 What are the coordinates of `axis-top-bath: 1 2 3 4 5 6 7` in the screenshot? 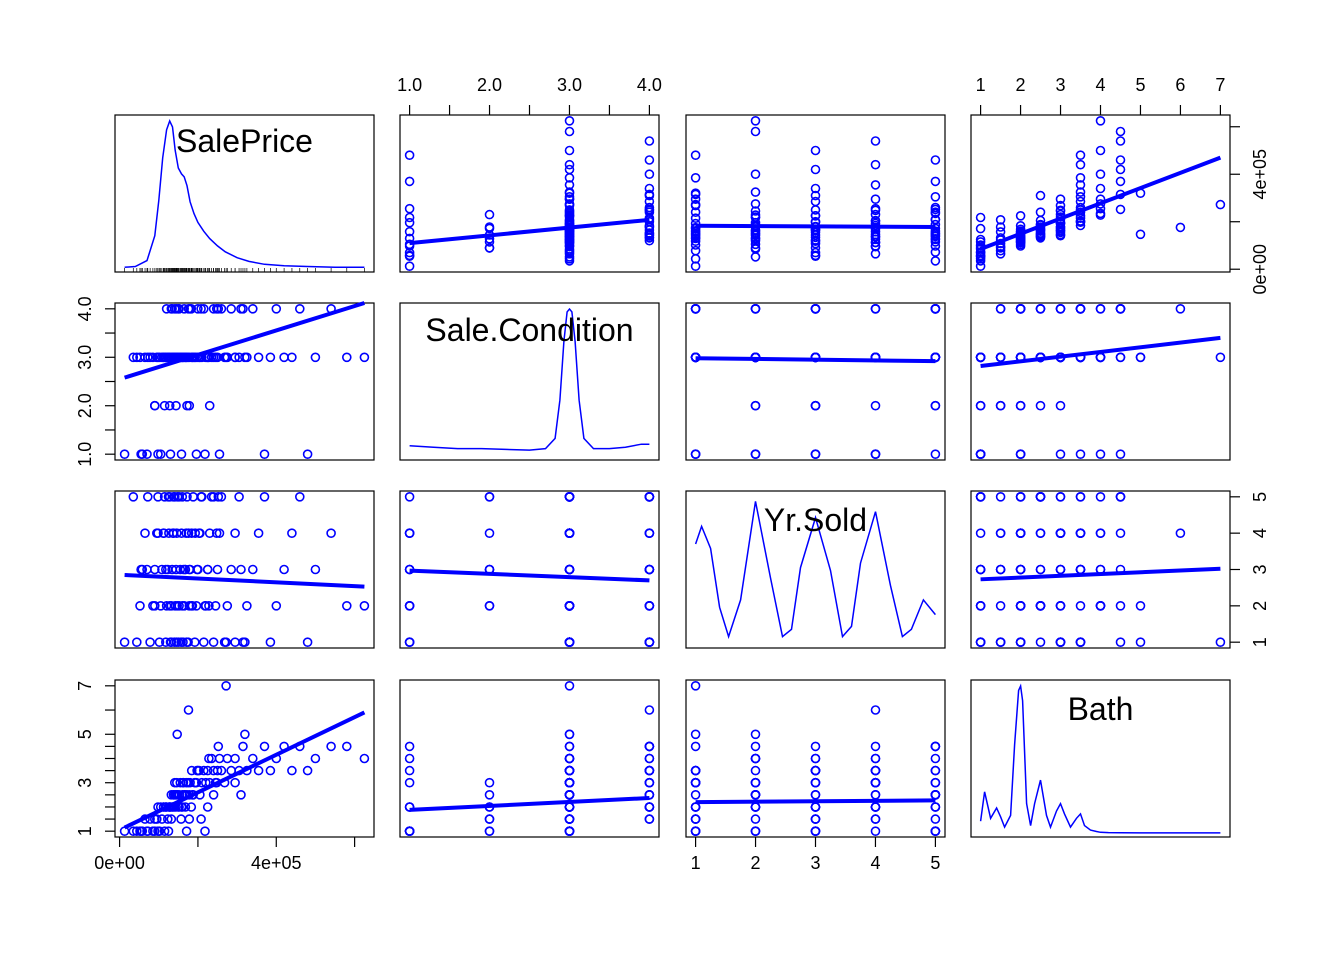 It's located at (1100, 95).